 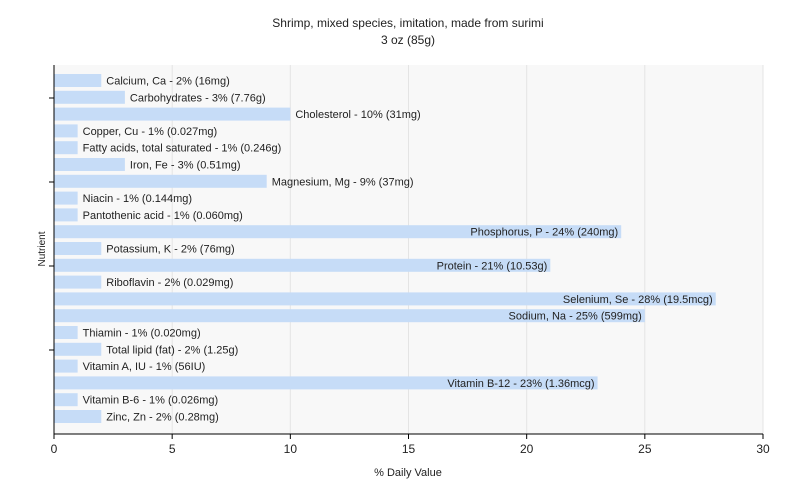 I want to click on x-tick-label: 30, so click(x=763, y=449).